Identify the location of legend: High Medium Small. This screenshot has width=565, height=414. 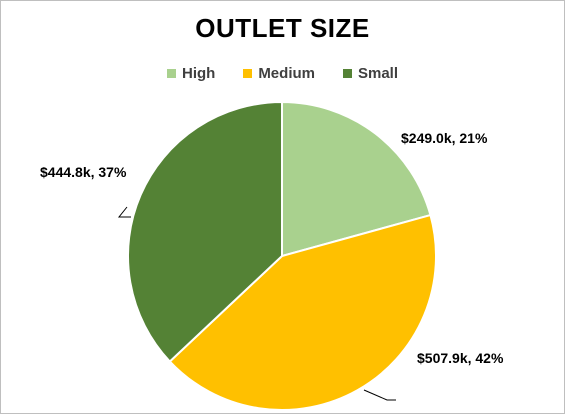
(282, 73).